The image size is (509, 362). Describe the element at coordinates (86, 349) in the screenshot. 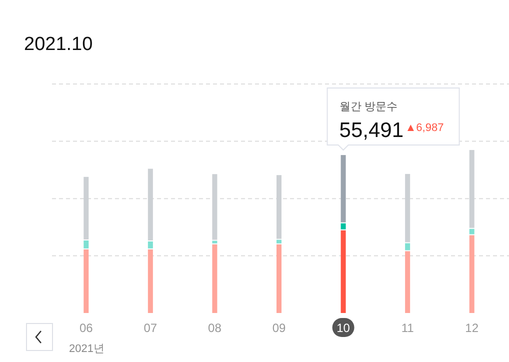

I see `text: 2021년` at that location.